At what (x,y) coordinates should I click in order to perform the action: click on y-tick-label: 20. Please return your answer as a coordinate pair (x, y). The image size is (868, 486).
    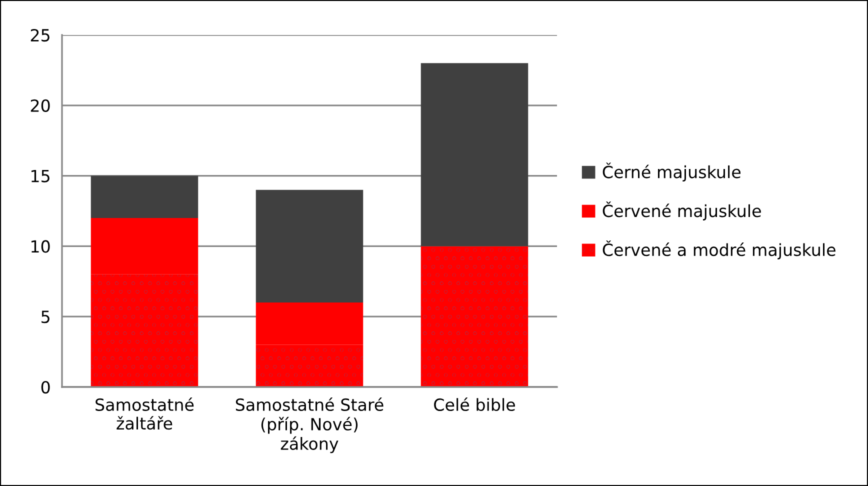
    Looking at the image, I should click on (40, 105).